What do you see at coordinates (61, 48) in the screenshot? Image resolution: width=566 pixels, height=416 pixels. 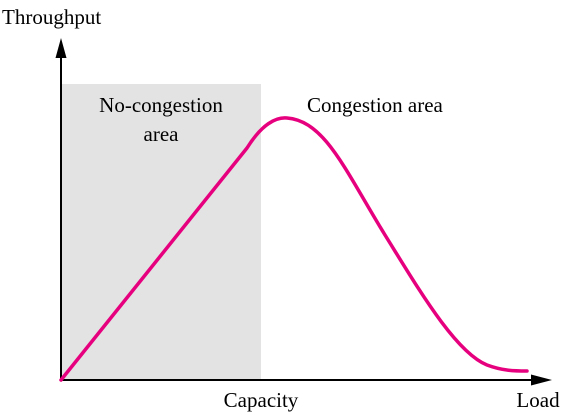 I see `y-axis-arrowhead` at bounding box center [61, 48].